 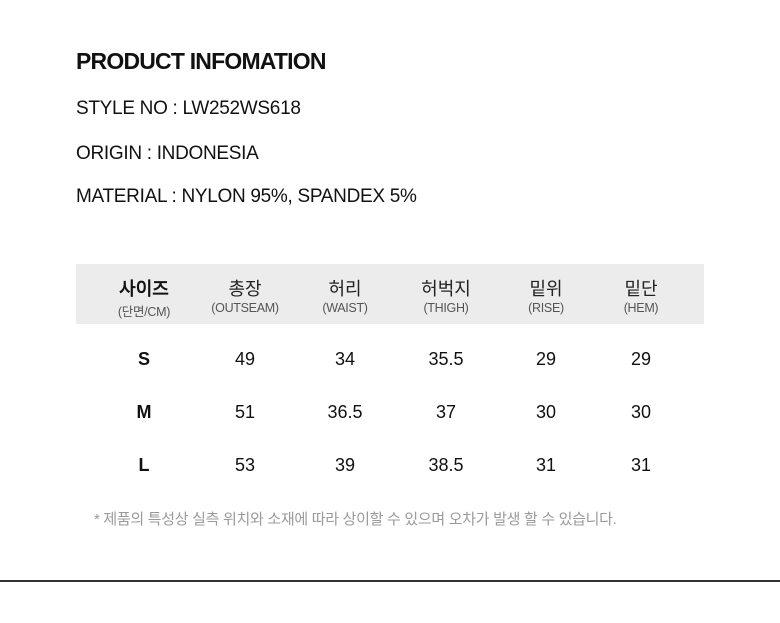 What do you see at coordinates (641, 359) in the screenshot?
I see `cell-hem: 29` at bounding box center [641, 359].